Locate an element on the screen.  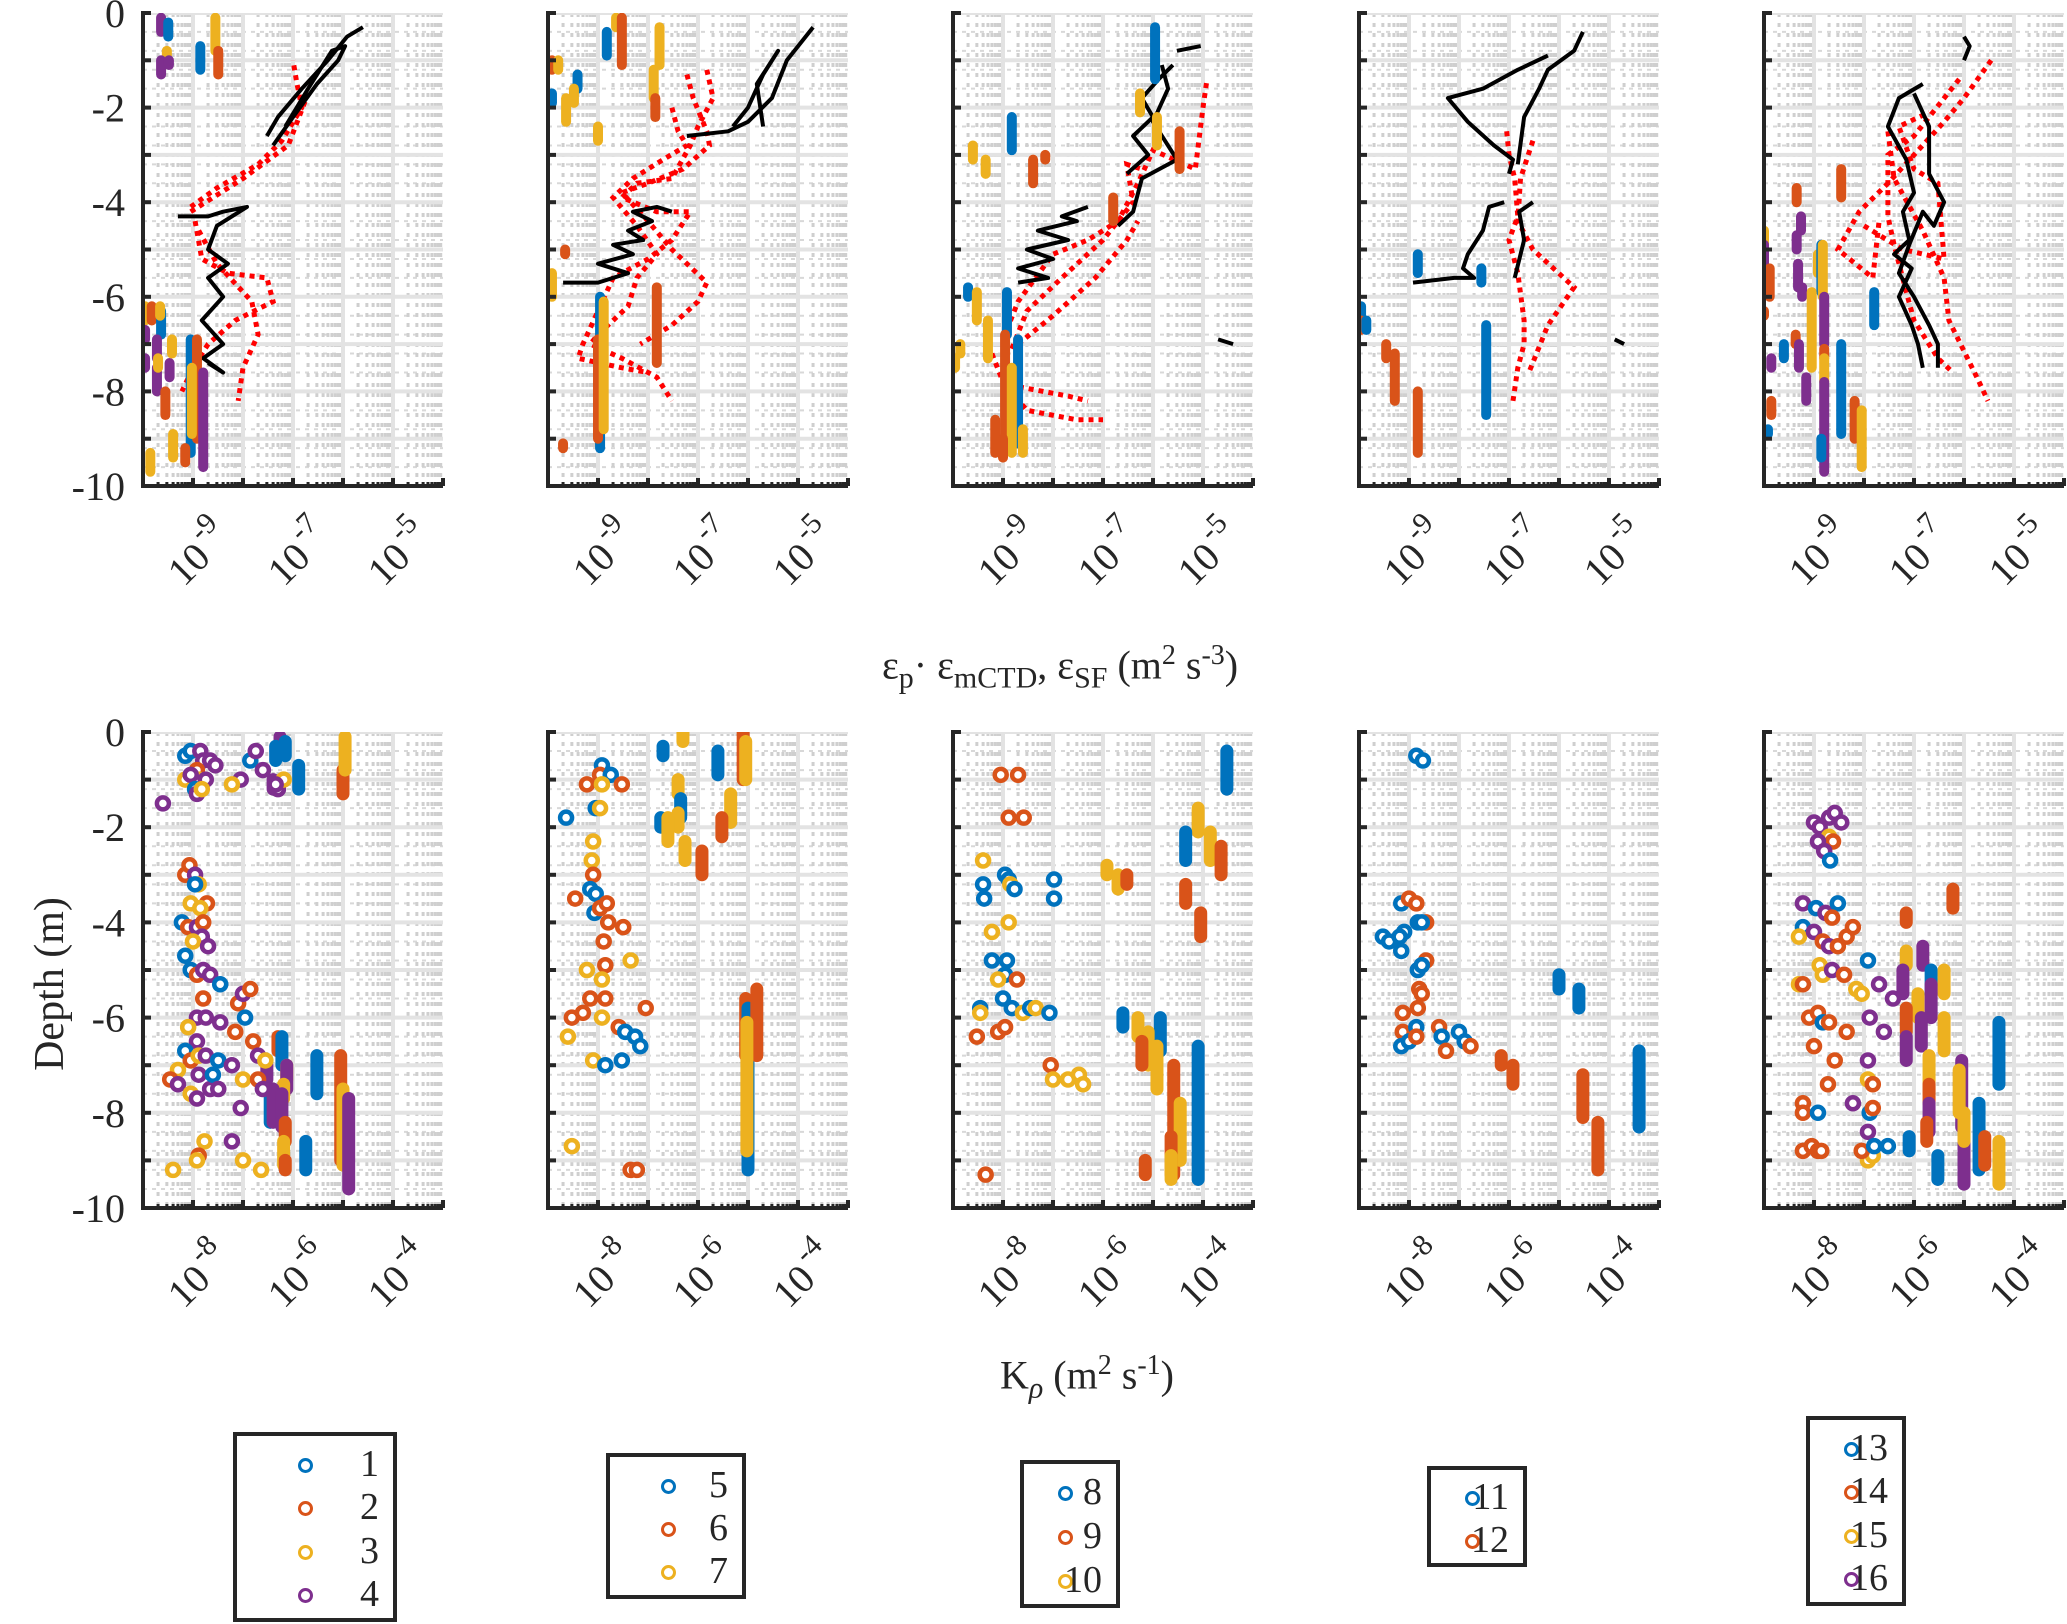
y-tick-label: -4 is located at coordinates (108, 922).